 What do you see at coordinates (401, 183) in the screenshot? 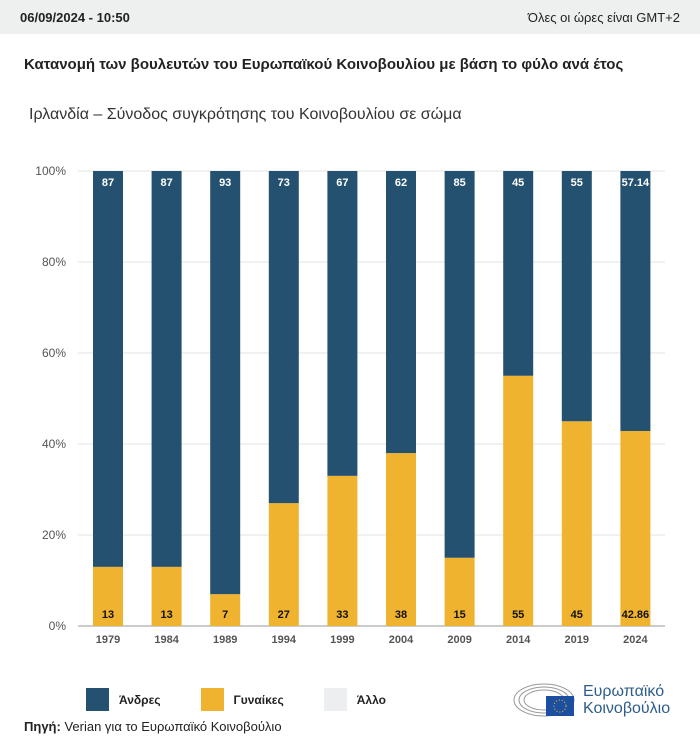
I see `data-label-men: 62` at bounding box center [401, 183].